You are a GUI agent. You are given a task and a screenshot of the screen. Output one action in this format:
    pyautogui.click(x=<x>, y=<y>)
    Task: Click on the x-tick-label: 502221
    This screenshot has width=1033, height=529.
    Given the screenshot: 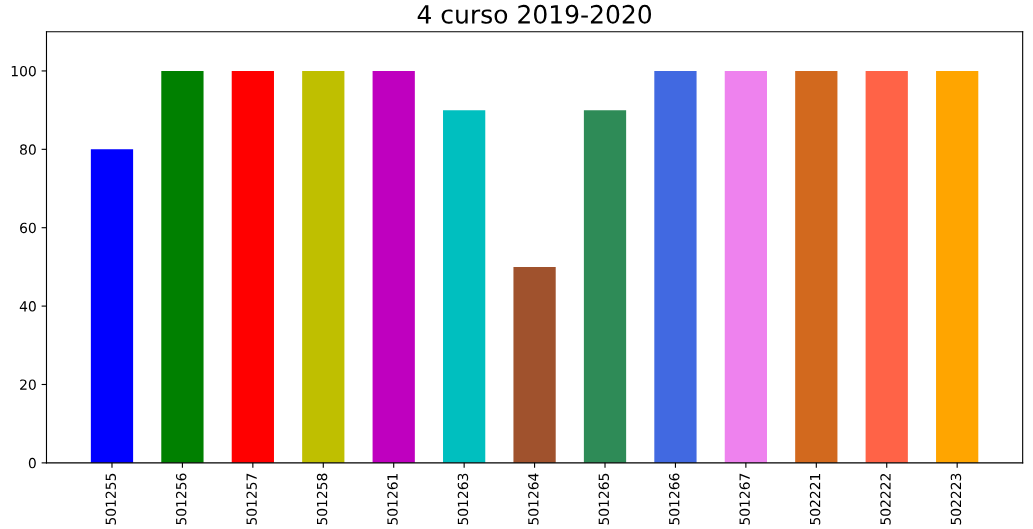 What is the action you would take?
    pyautogui.click(x=815, y=499)
    